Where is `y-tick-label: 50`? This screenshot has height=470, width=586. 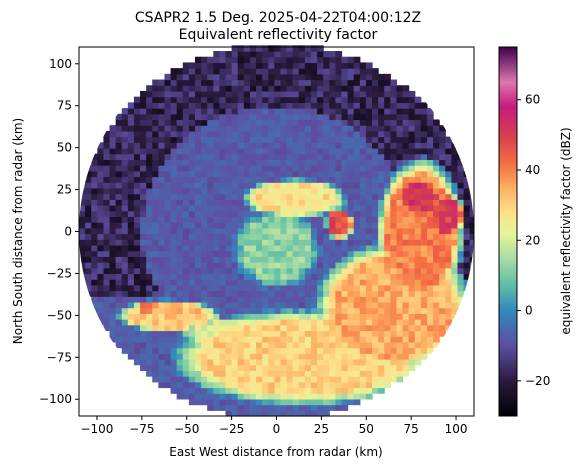 y-tick-label: 50 is located at coordinates (64, 148).